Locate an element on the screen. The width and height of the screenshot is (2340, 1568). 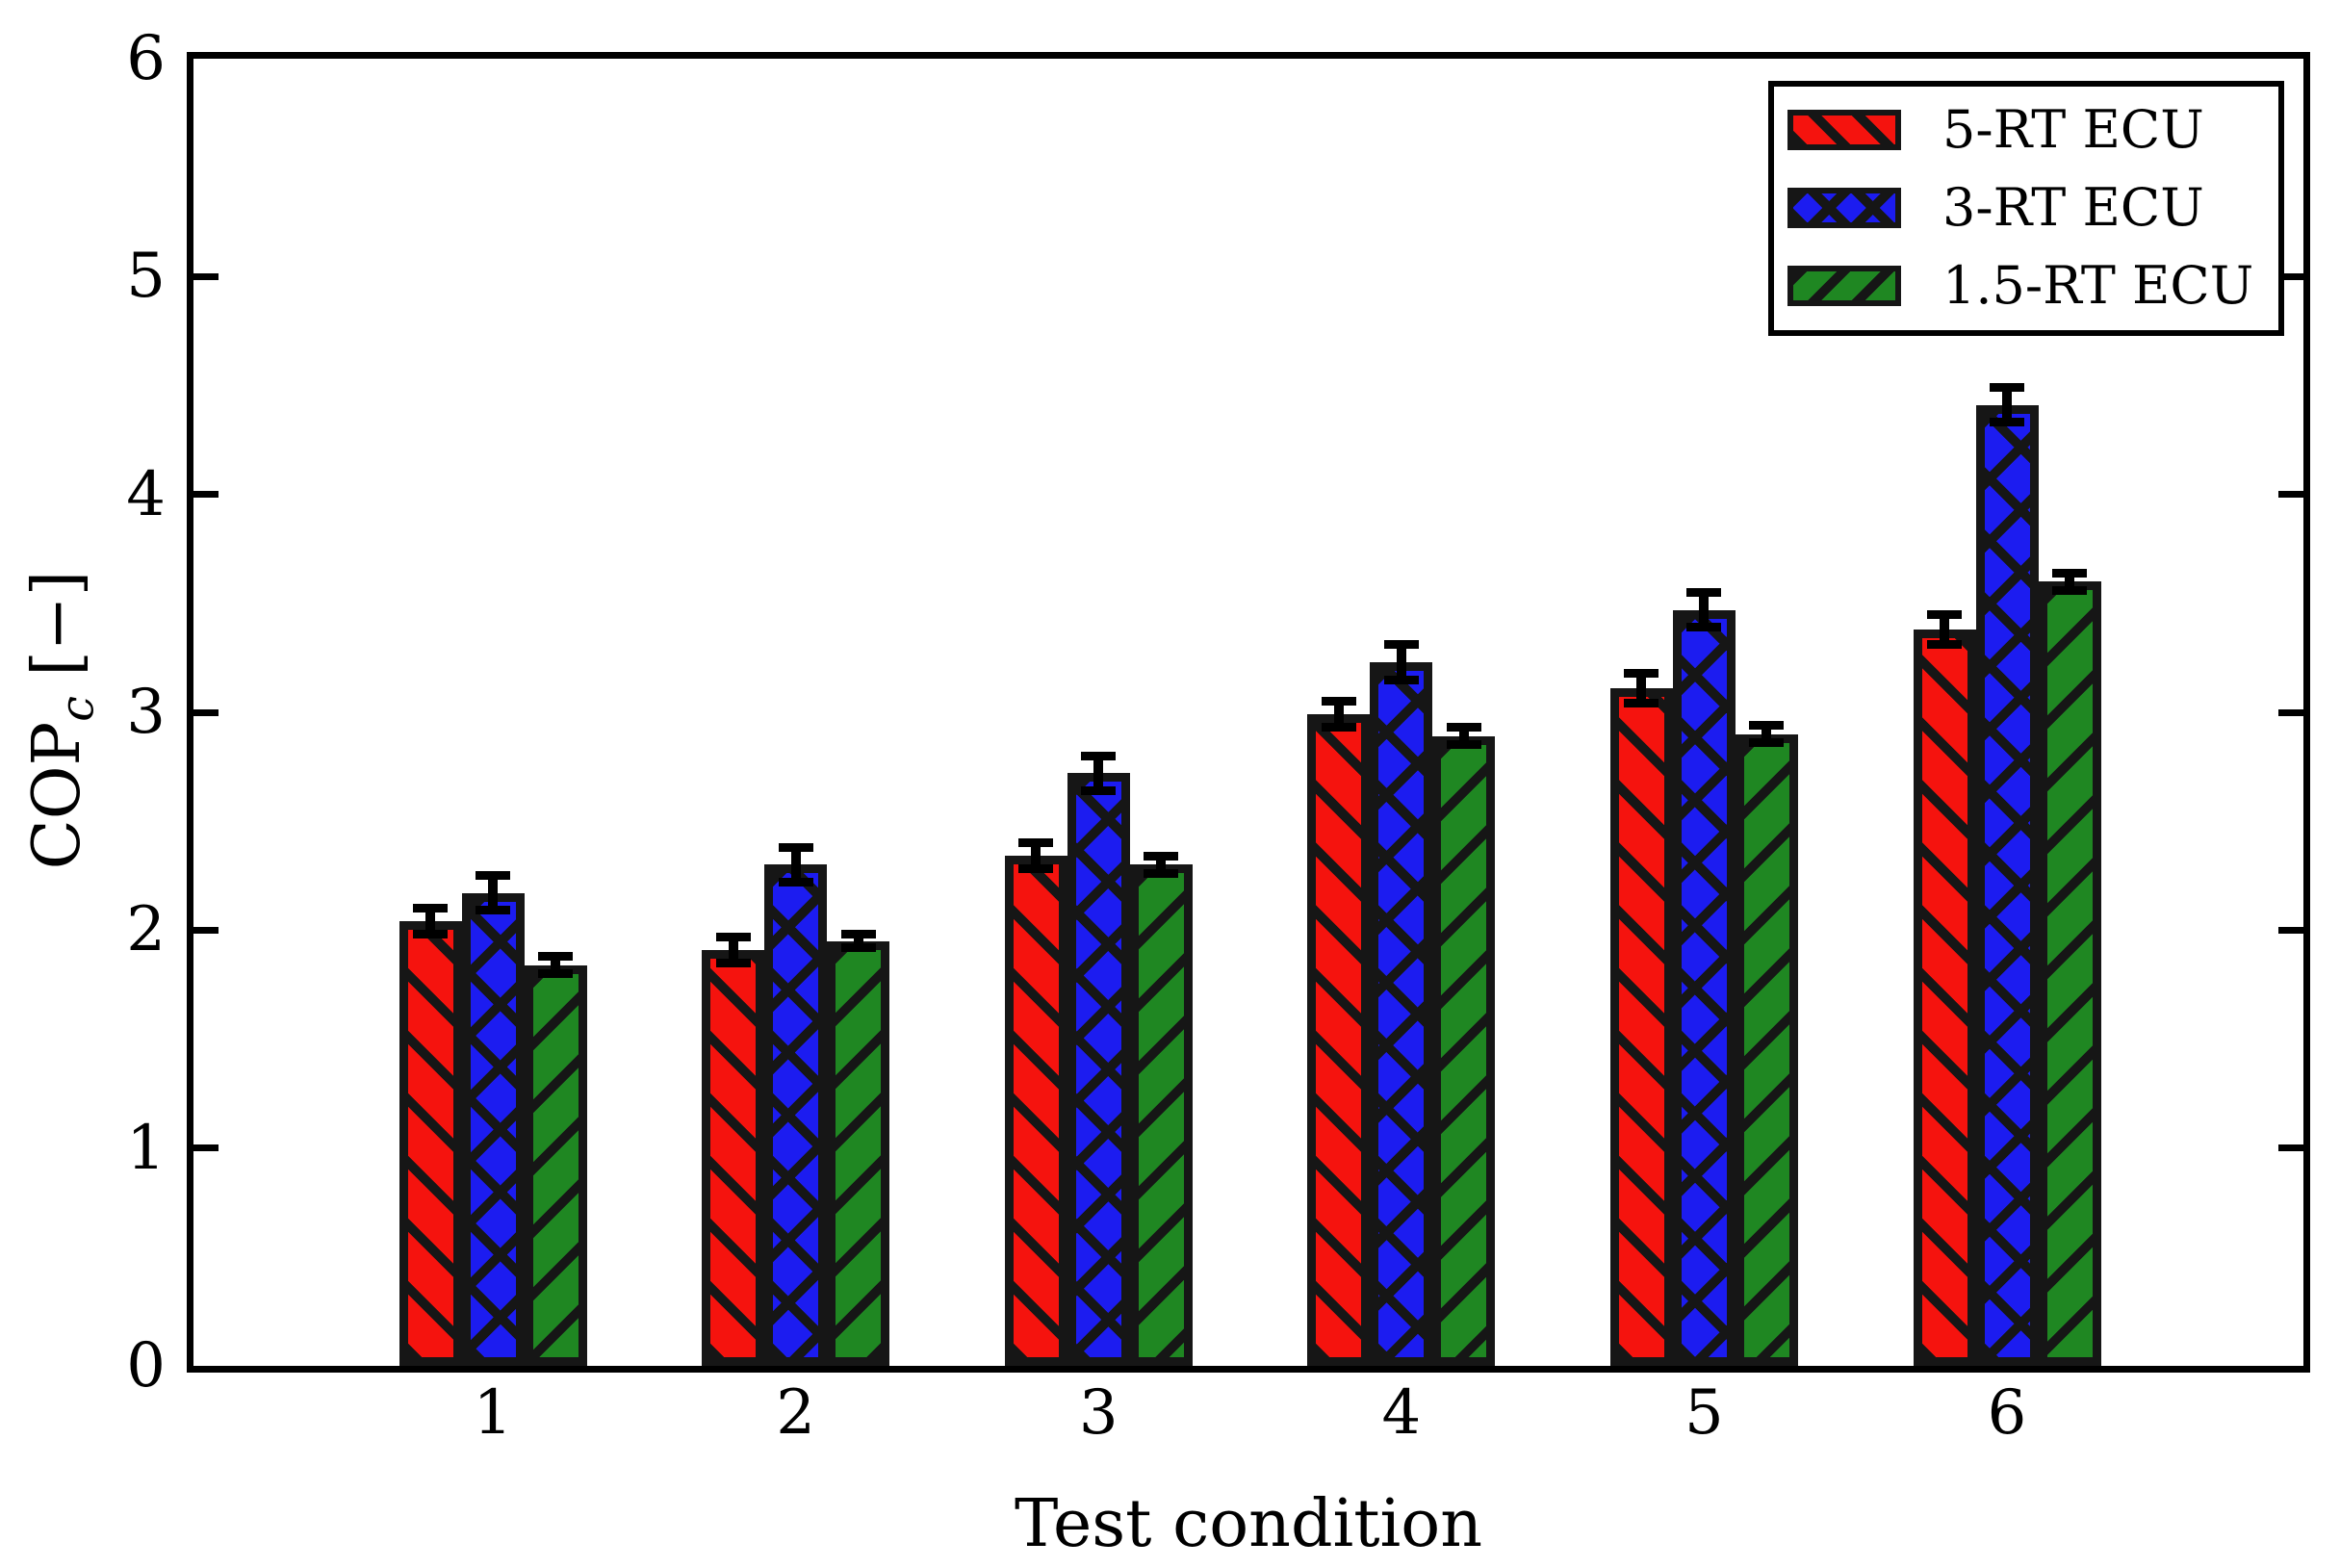
x-tick-label-5: 5 is located at coordinates (1704, 1413).